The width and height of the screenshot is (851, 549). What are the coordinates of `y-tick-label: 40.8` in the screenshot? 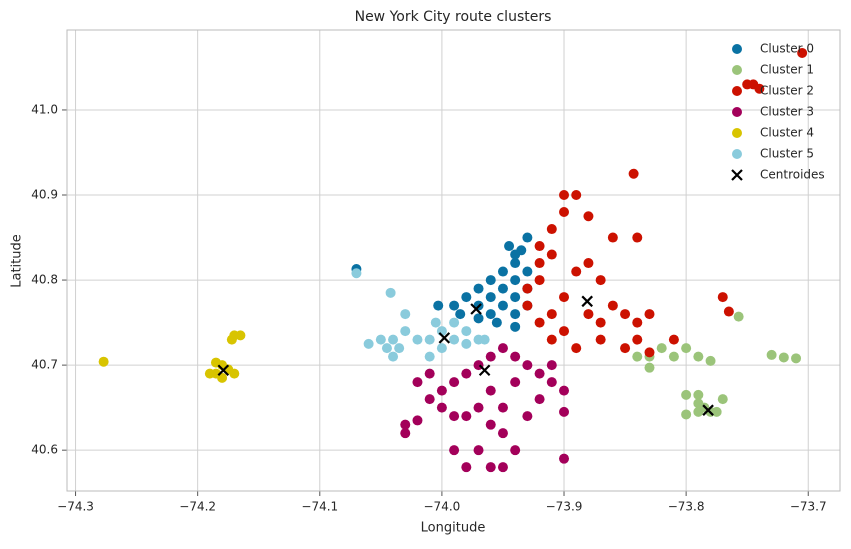 It's located at (44, 280).